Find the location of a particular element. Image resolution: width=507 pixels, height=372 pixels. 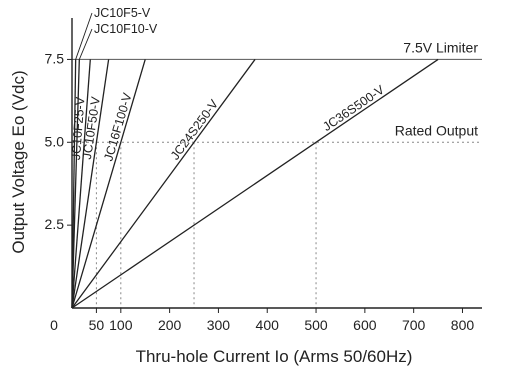

series-line-jc16f100-v is located at coordinates (108, 184).